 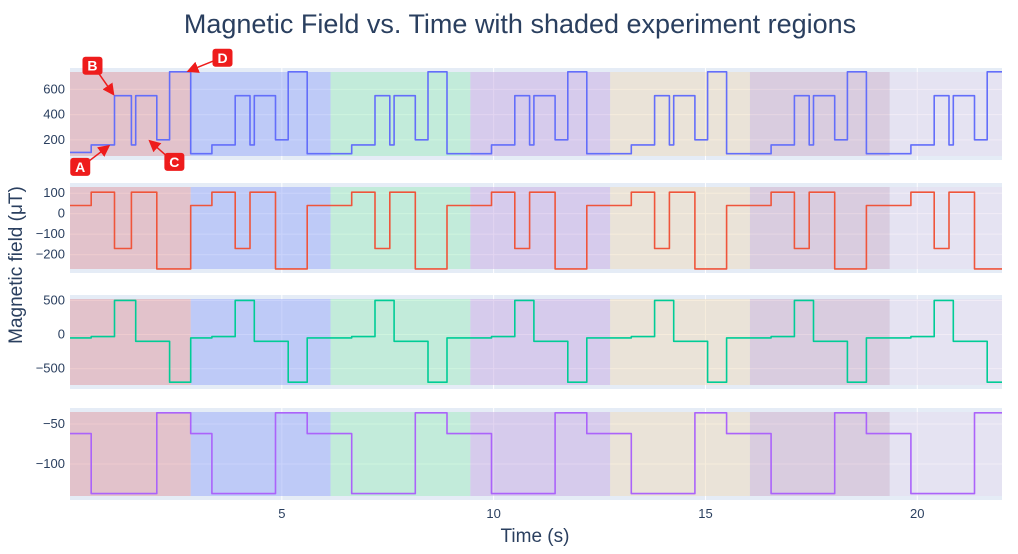 I want to click on annotation-a: A, so click(x=90, y=160).